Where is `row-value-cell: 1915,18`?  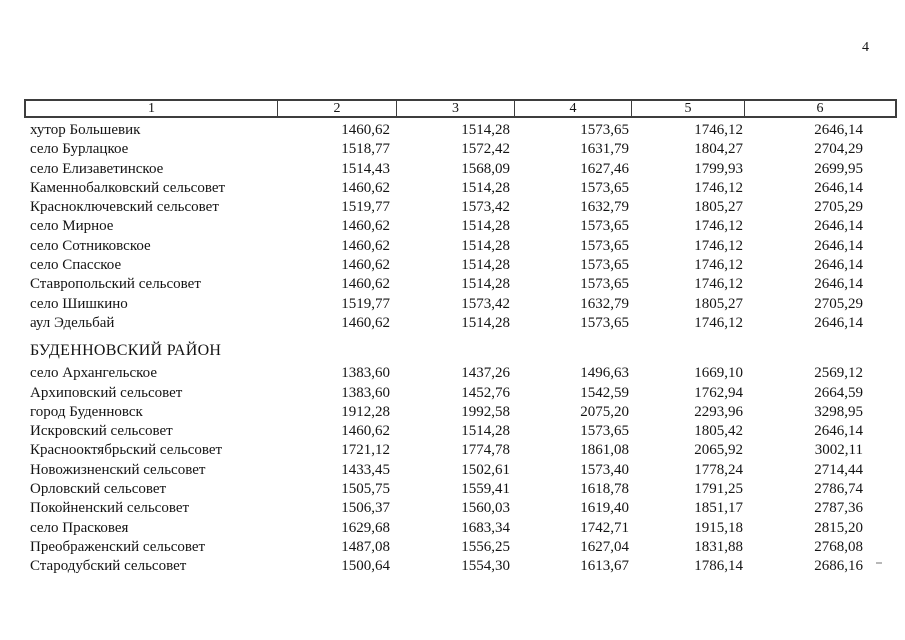
row-value-cell: 1915,18 is located at coordinates (718, 527).